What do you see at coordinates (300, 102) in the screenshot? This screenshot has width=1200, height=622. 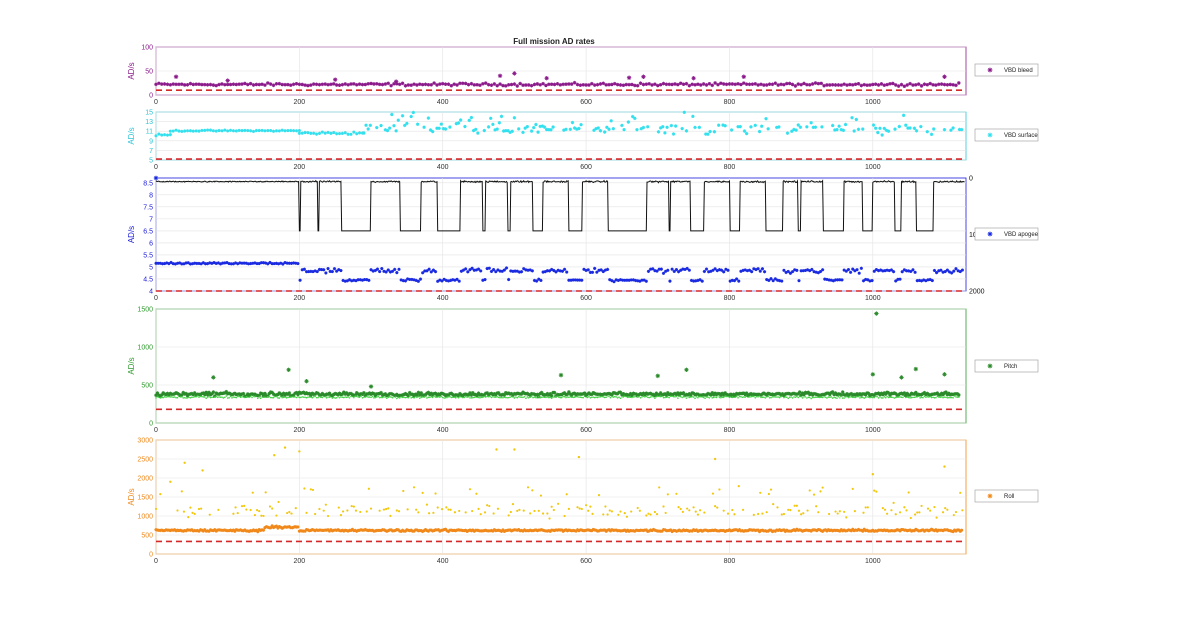 I see `x-tick-label: 200` at bounding box center [300, 102].